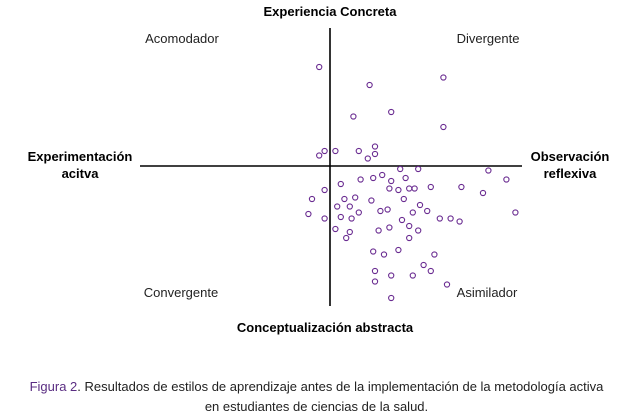 Image resolution: width=633 pixels, height=417 pixels. Describe the element at coordinates (316, 406) in the screenshot. I see `caption-text-line2: en estudiantes de ciencias de la salud.` at that location.